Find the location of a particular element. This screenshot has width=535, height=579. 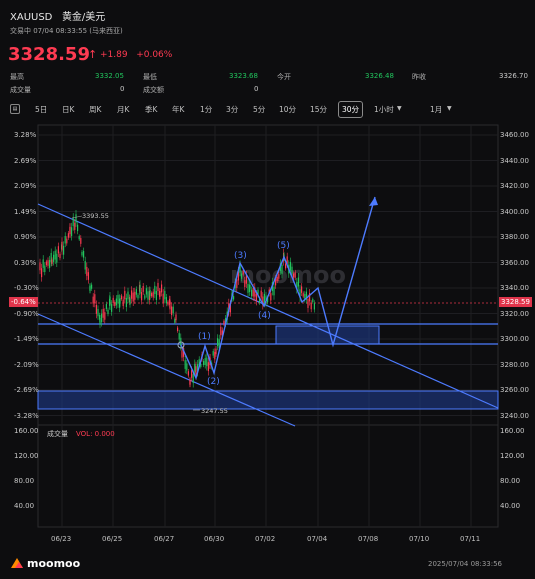

period-year: 年K is located at coordinates (178, 109).